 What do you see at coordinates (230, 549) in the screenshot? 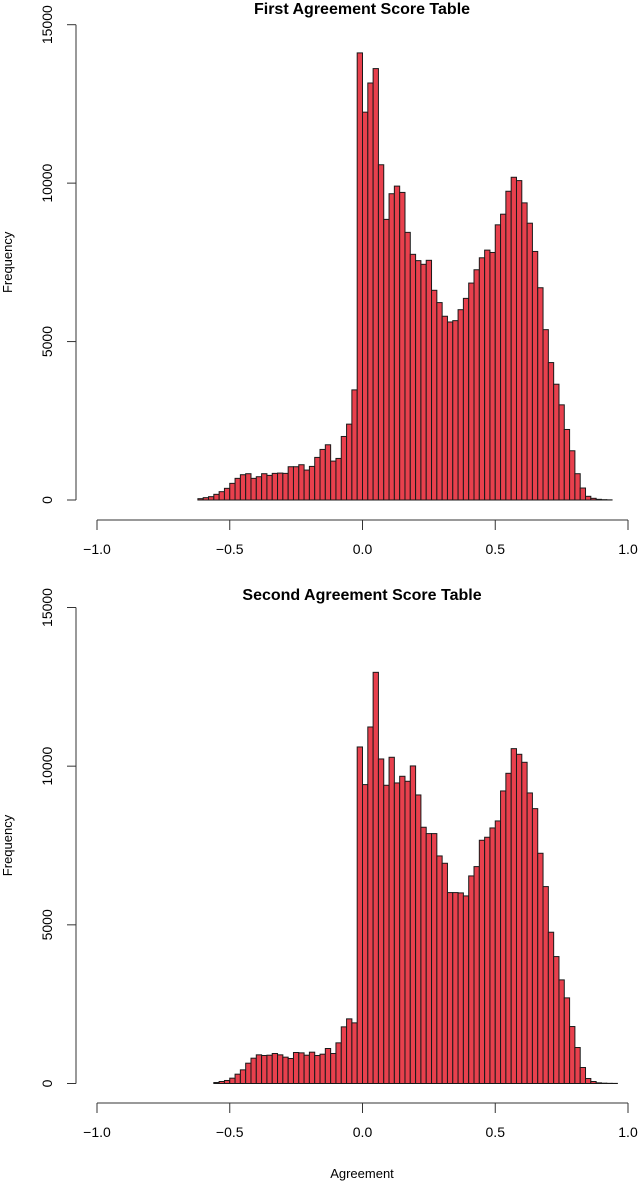
I see `x-tick-label: −0.5` at bounding box center [230, 549].